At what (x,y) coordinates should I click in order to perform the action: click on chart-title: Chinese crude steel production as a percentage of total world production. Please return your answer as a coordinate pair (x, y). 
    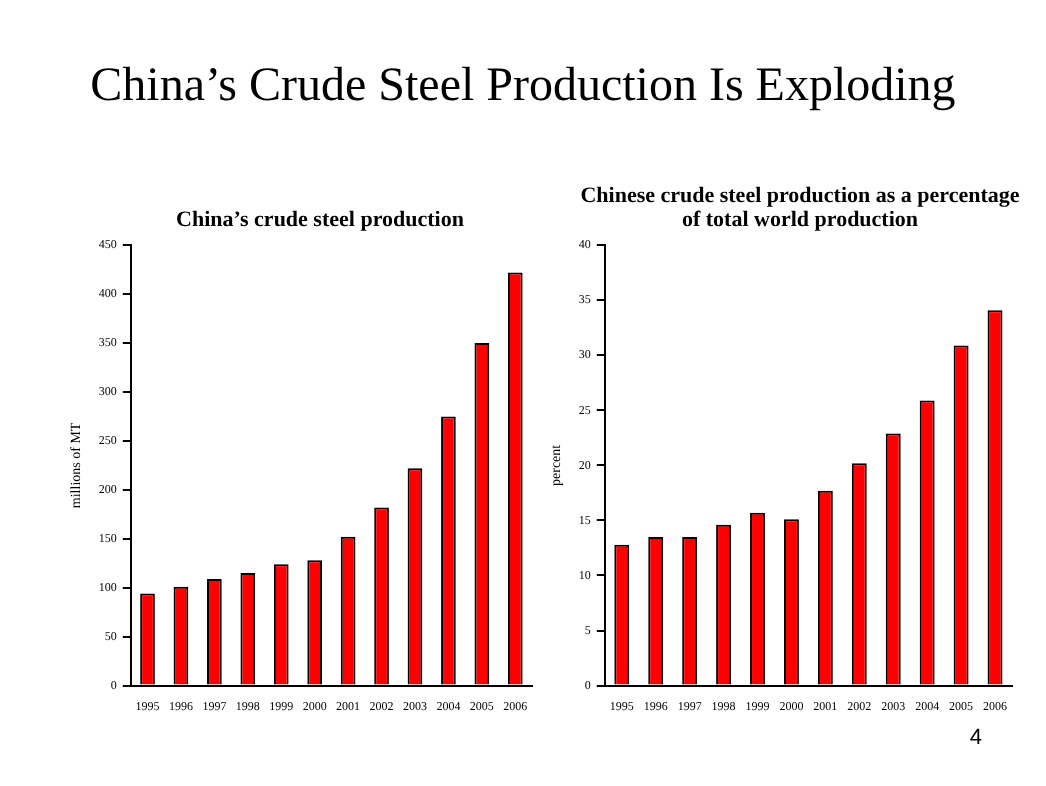
    Looking at the image, I should click on (799, 207).